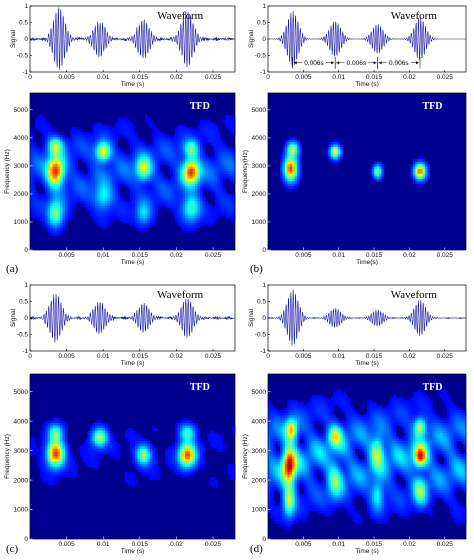 The height and width of the screenshot is (560, 474). I want to click on panel-label: (a), so click(12, 269).